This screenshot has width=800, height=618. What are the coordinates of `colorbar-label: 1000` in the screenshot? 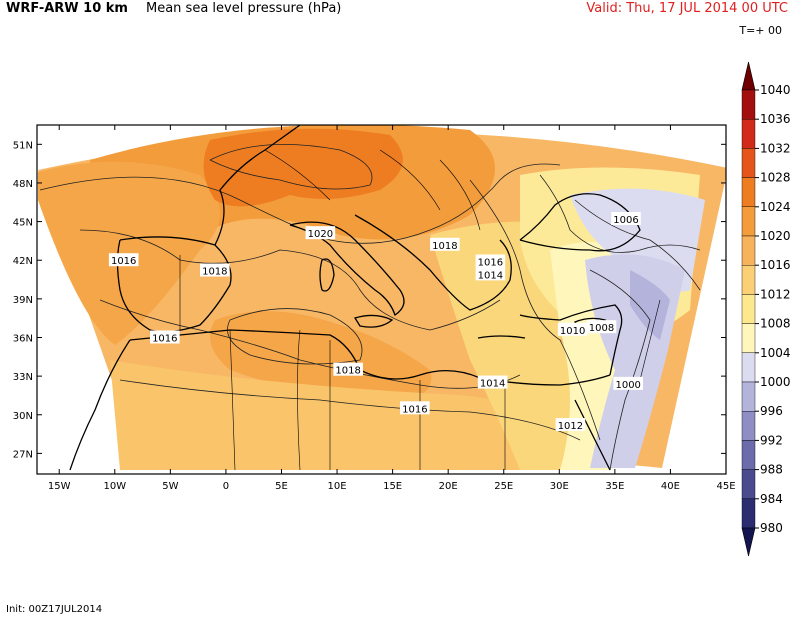 It's located at (775, 382).